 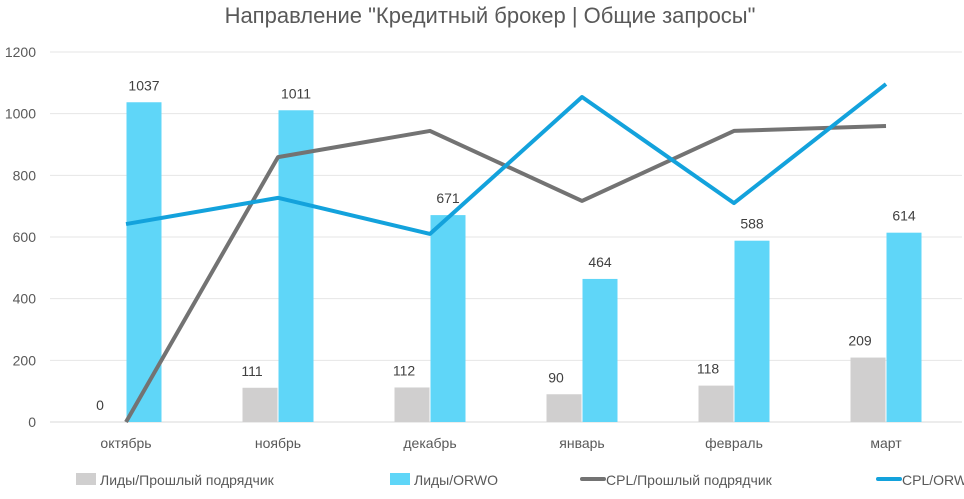 I want to click on data-label: 614, so click(x=904, y=216).